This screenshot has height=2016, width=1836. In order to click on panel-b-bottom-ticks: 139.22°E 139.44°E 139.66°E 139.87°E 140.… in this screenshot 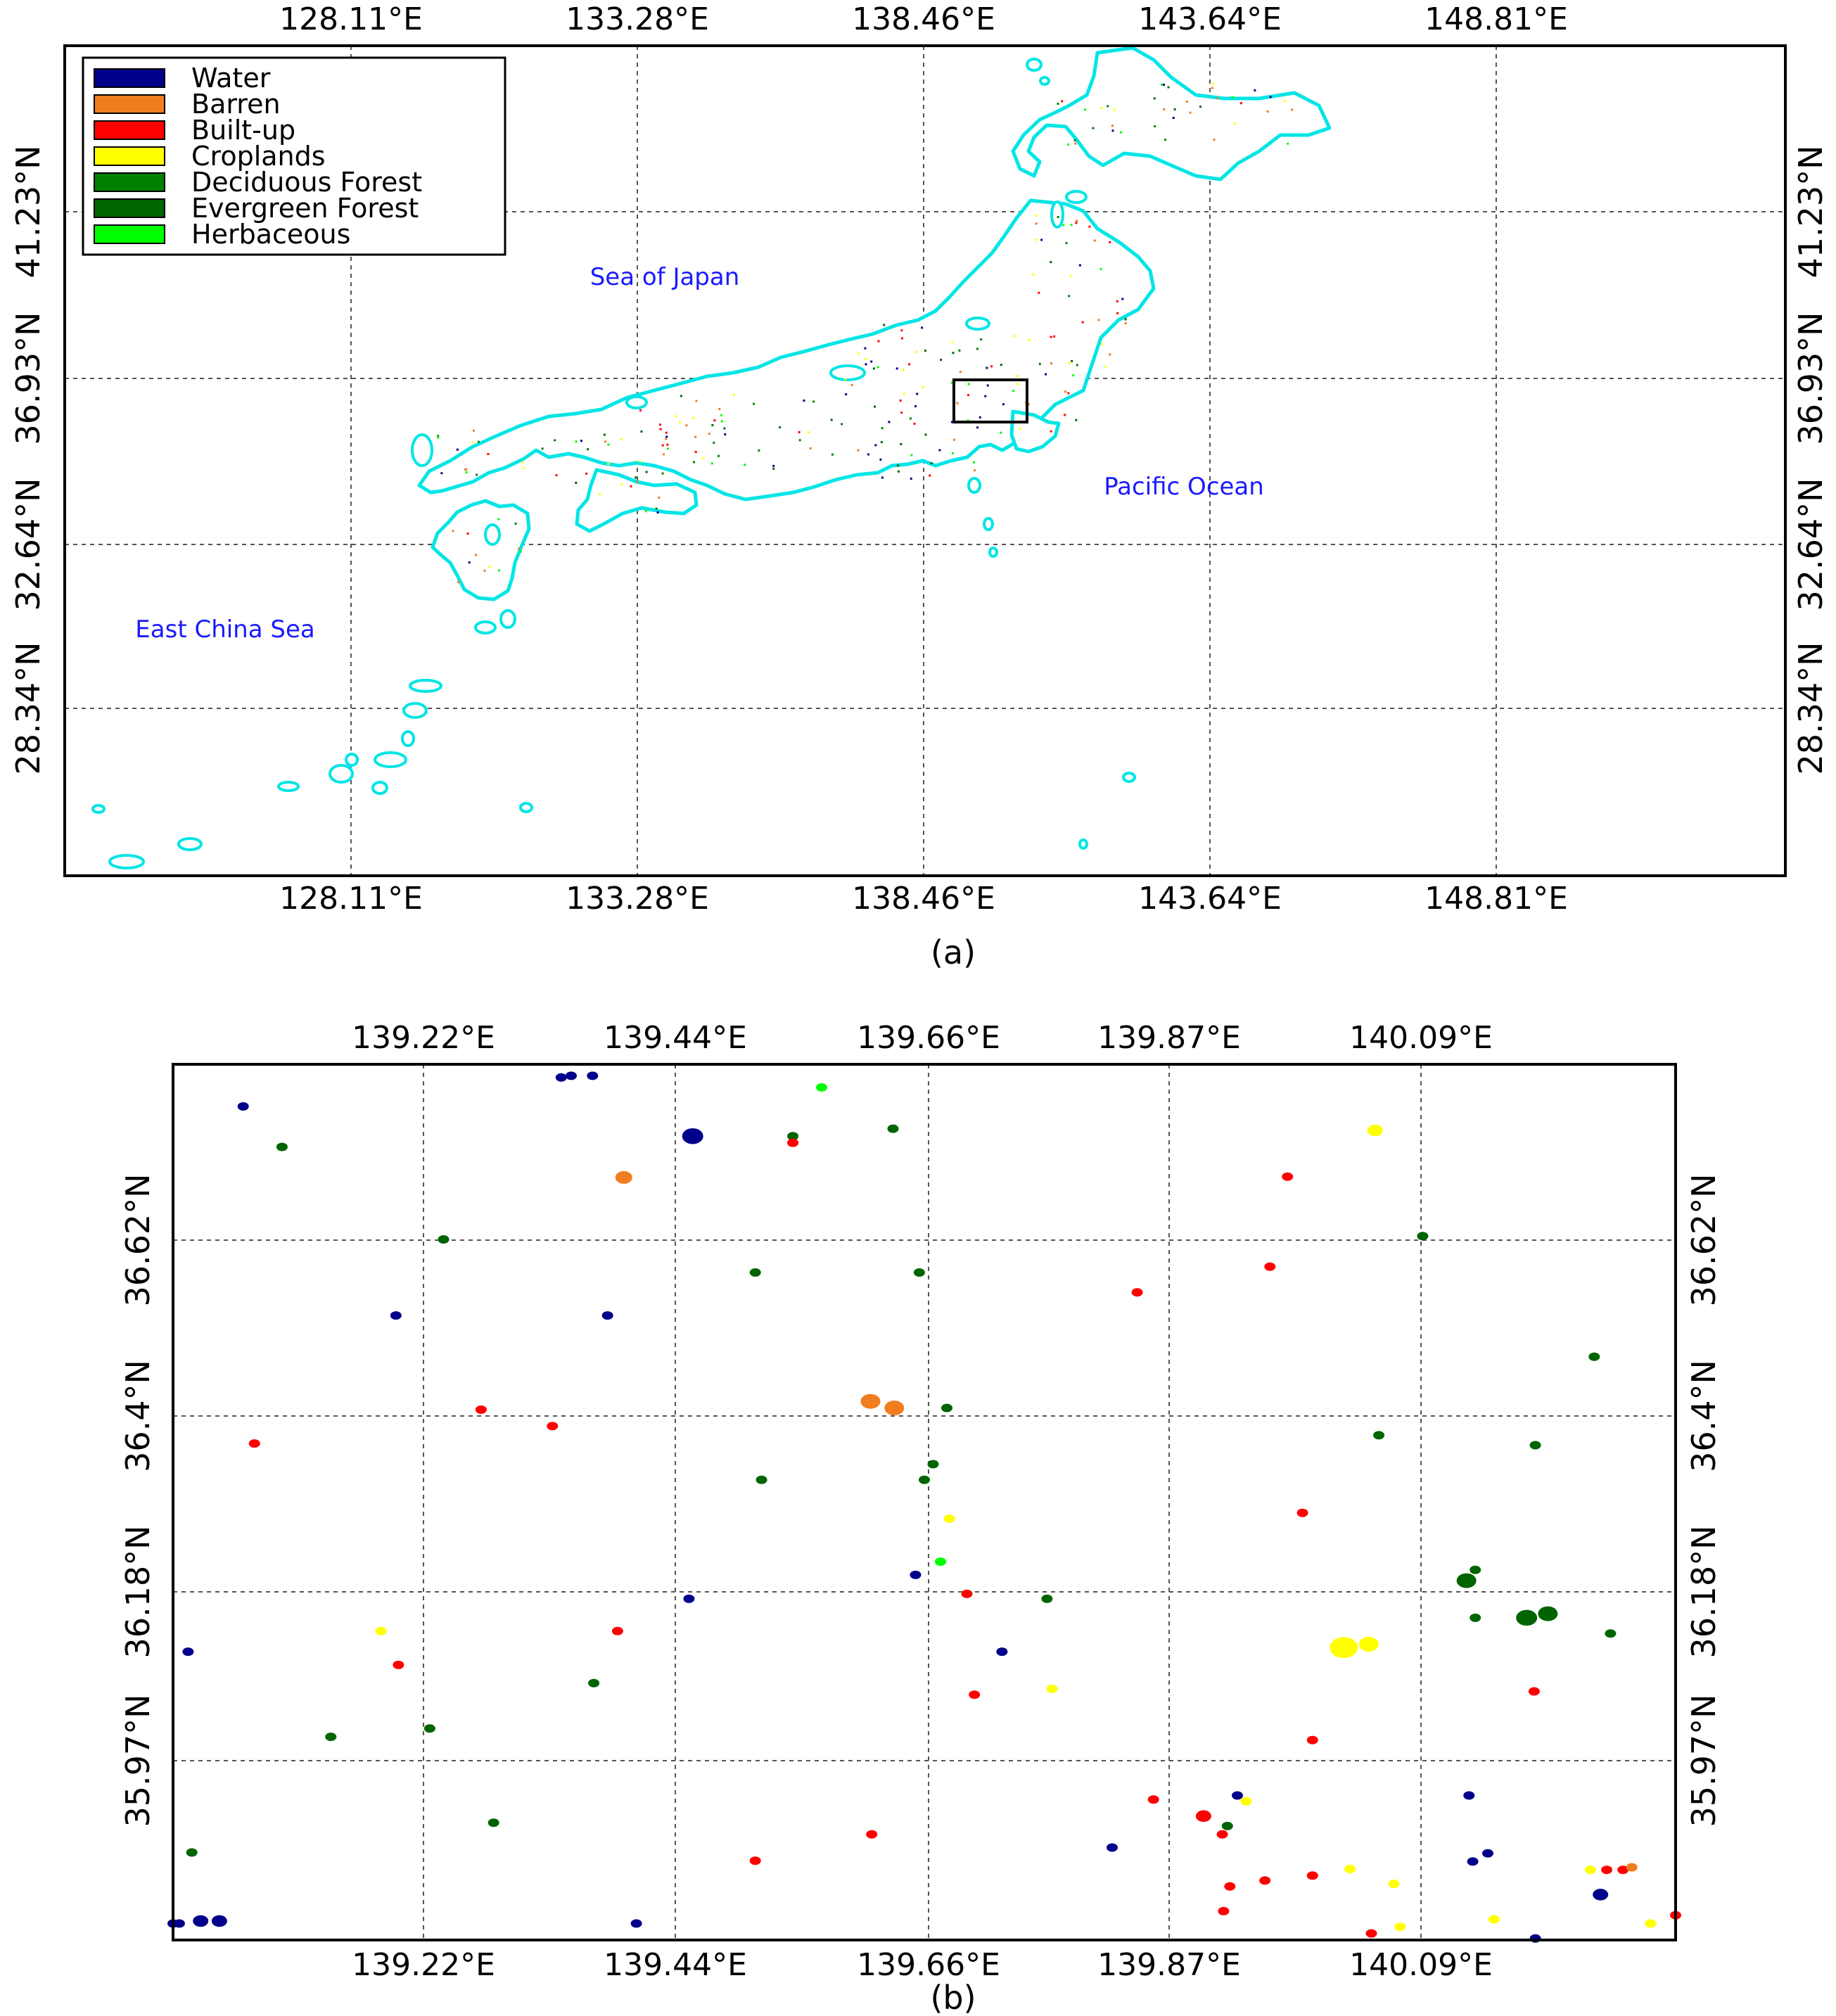, I will do `click(922, 1965)`.